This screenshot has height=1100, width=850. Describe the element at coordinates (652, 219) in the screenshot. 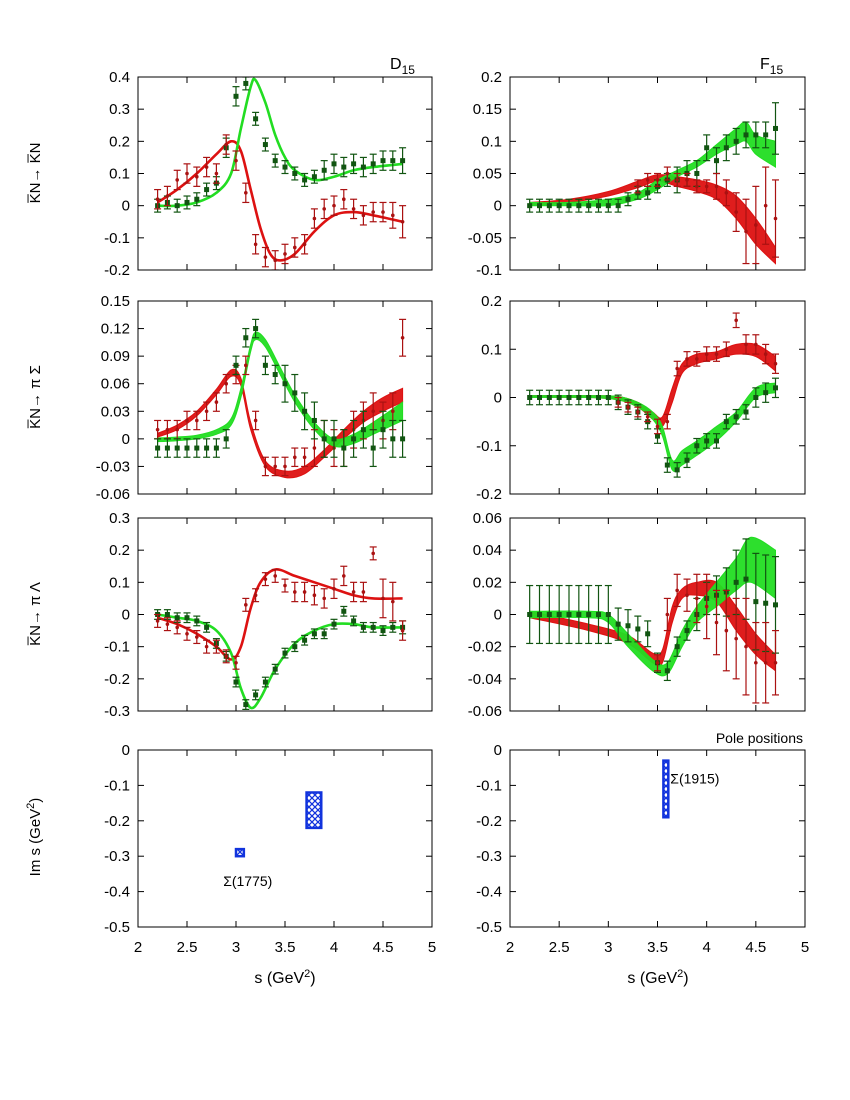

I see `band-red-F15-KN-KN` at that location.